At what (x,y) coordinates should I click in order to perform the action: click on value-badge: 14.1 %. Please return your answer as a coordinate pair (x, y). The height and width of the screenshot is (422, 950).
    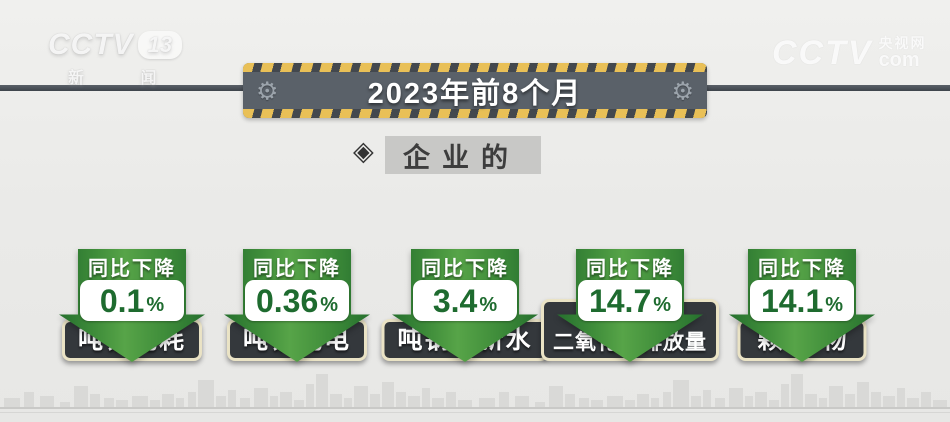
    Looking at the image, I should click on (802, 300).